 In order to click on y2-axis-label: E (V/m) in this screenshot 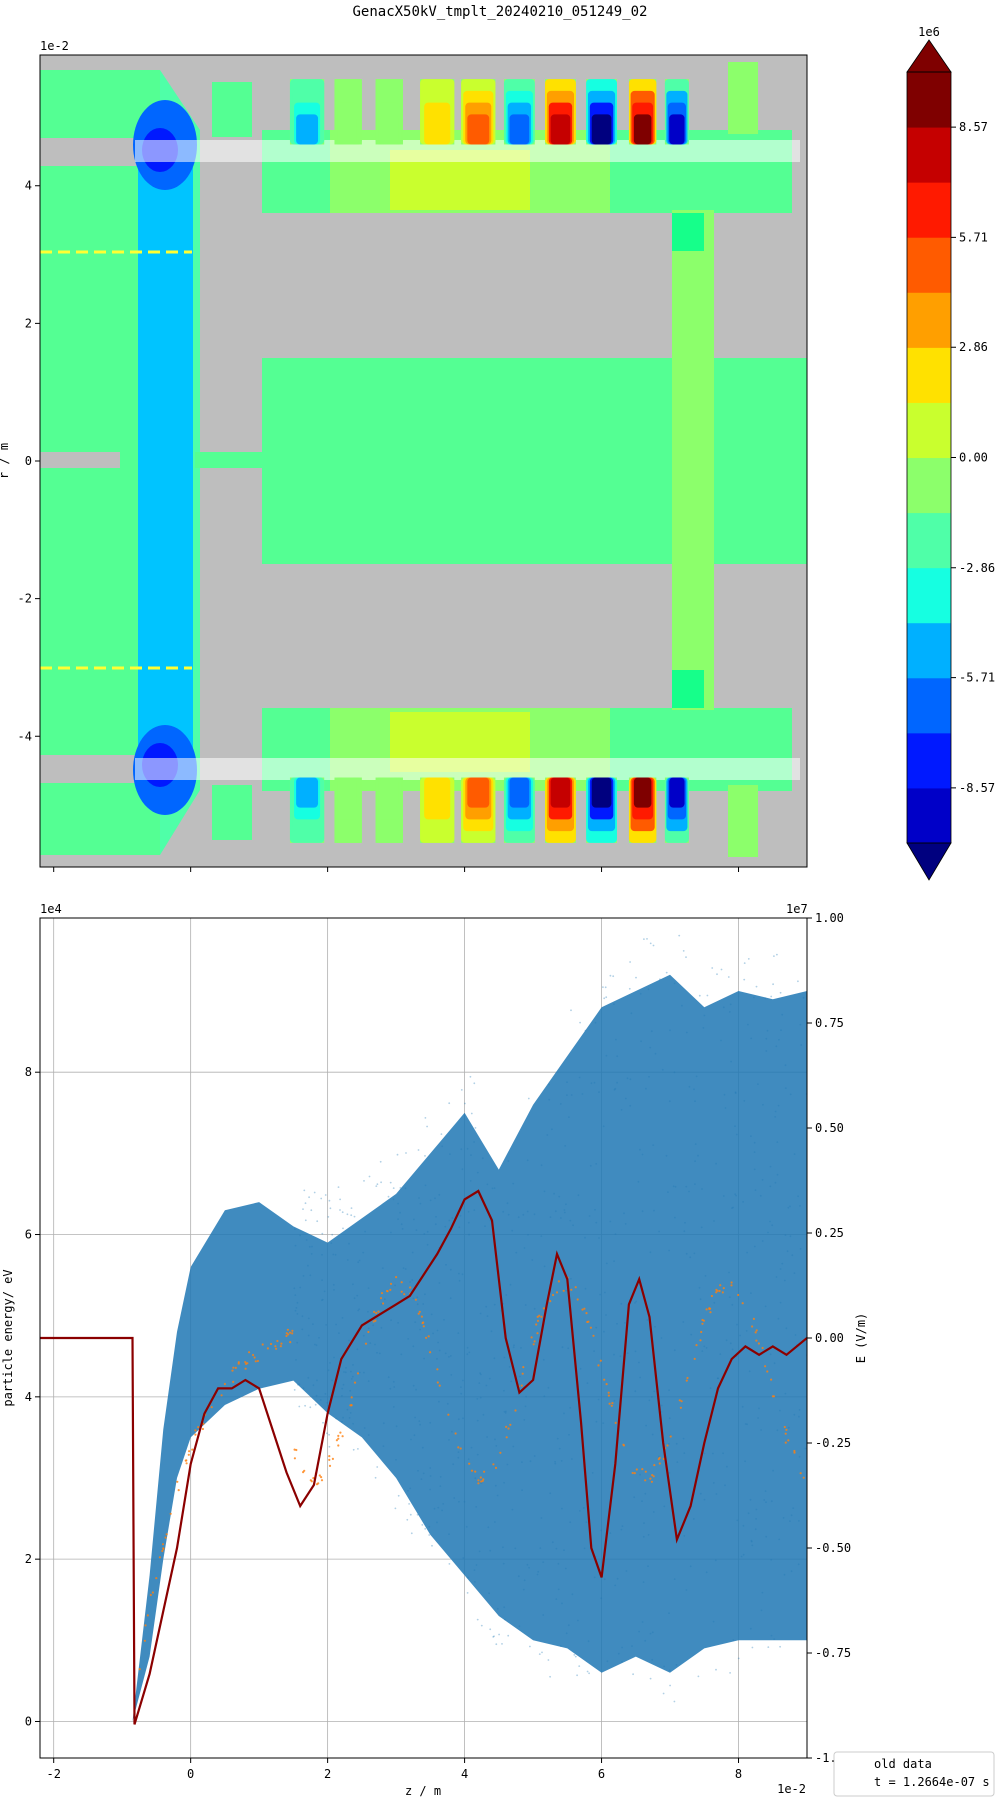, I will do `click(861, 1338)`.